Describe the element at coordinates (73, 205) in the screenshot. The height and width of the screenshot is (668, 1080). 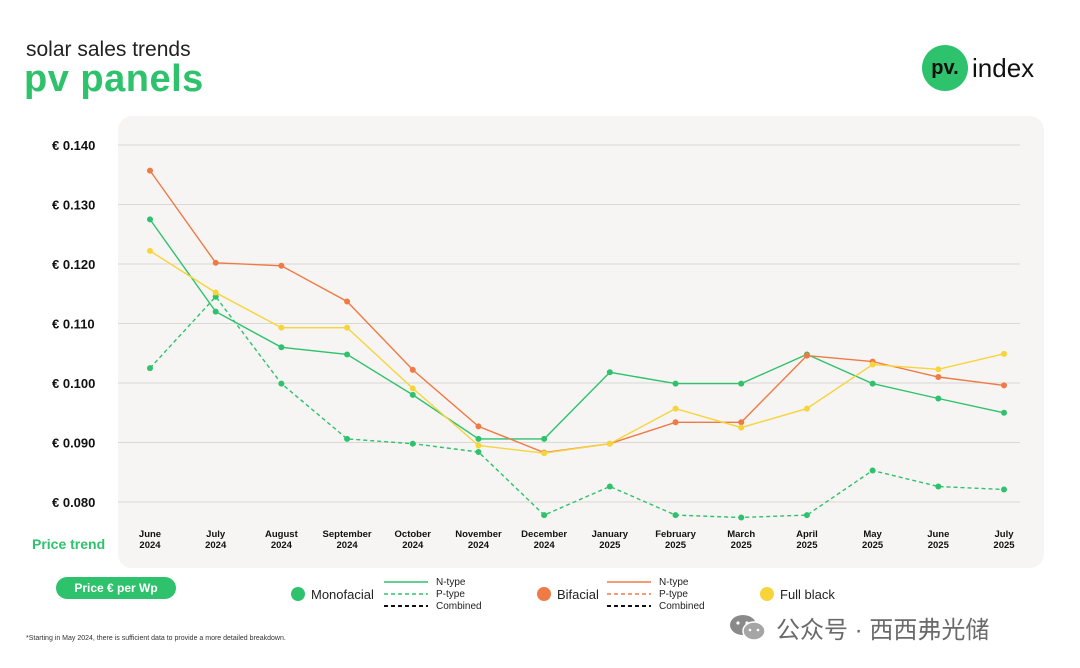
I see `y-tick-label: € 0.130` at that location.